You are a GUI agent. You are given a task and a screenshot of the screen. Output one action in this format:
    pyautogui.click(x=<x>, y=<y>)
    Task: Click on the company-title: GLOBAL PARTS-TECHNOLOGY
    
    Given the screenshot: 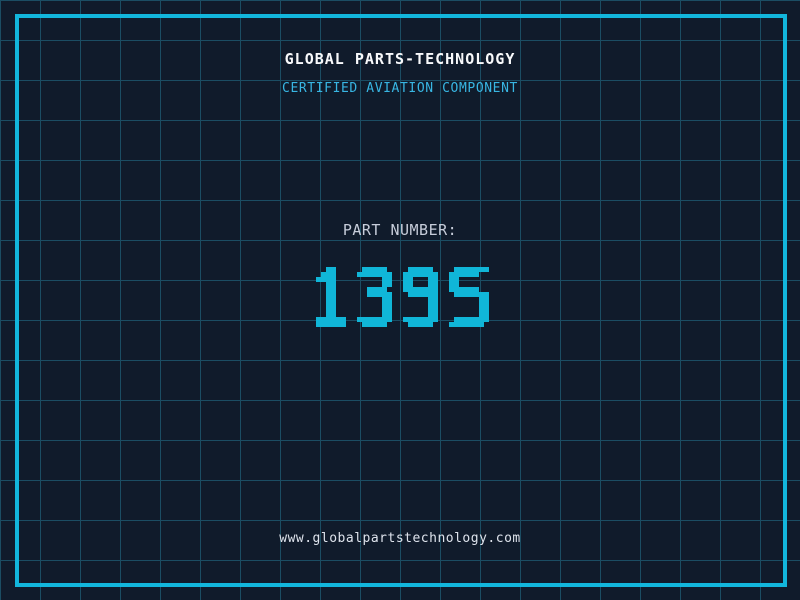 What is the action you would take?
    pyautogui.click(x=400, y=59)
    